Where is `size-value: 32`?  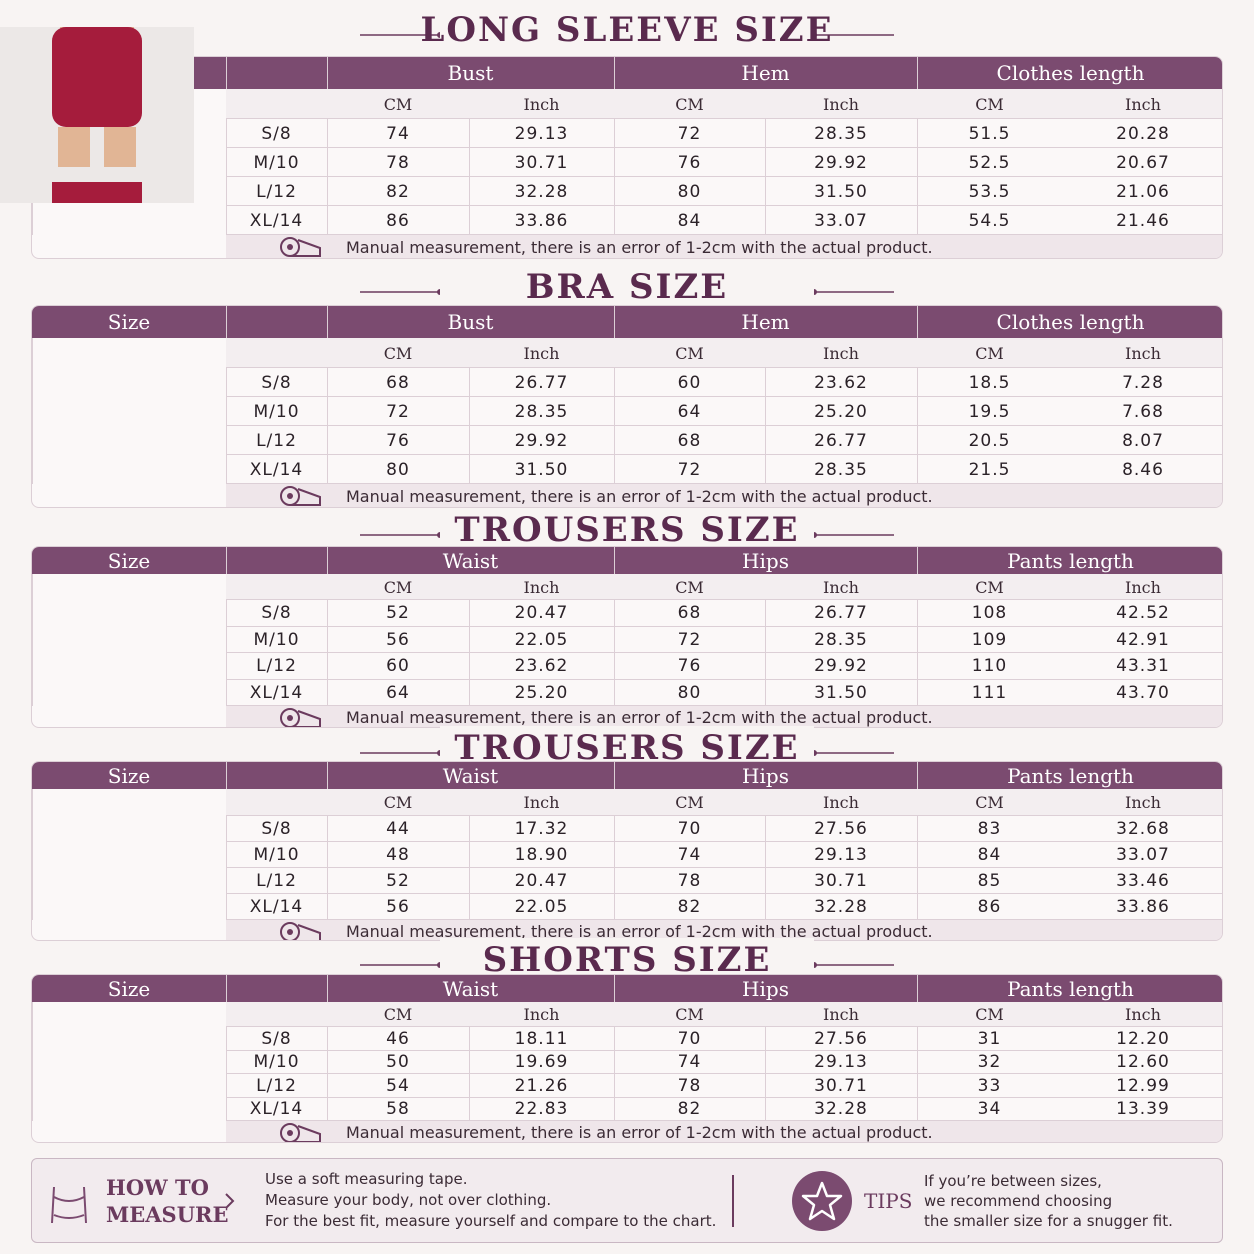 size-value: 32 is located at coordinates (989, 1062).